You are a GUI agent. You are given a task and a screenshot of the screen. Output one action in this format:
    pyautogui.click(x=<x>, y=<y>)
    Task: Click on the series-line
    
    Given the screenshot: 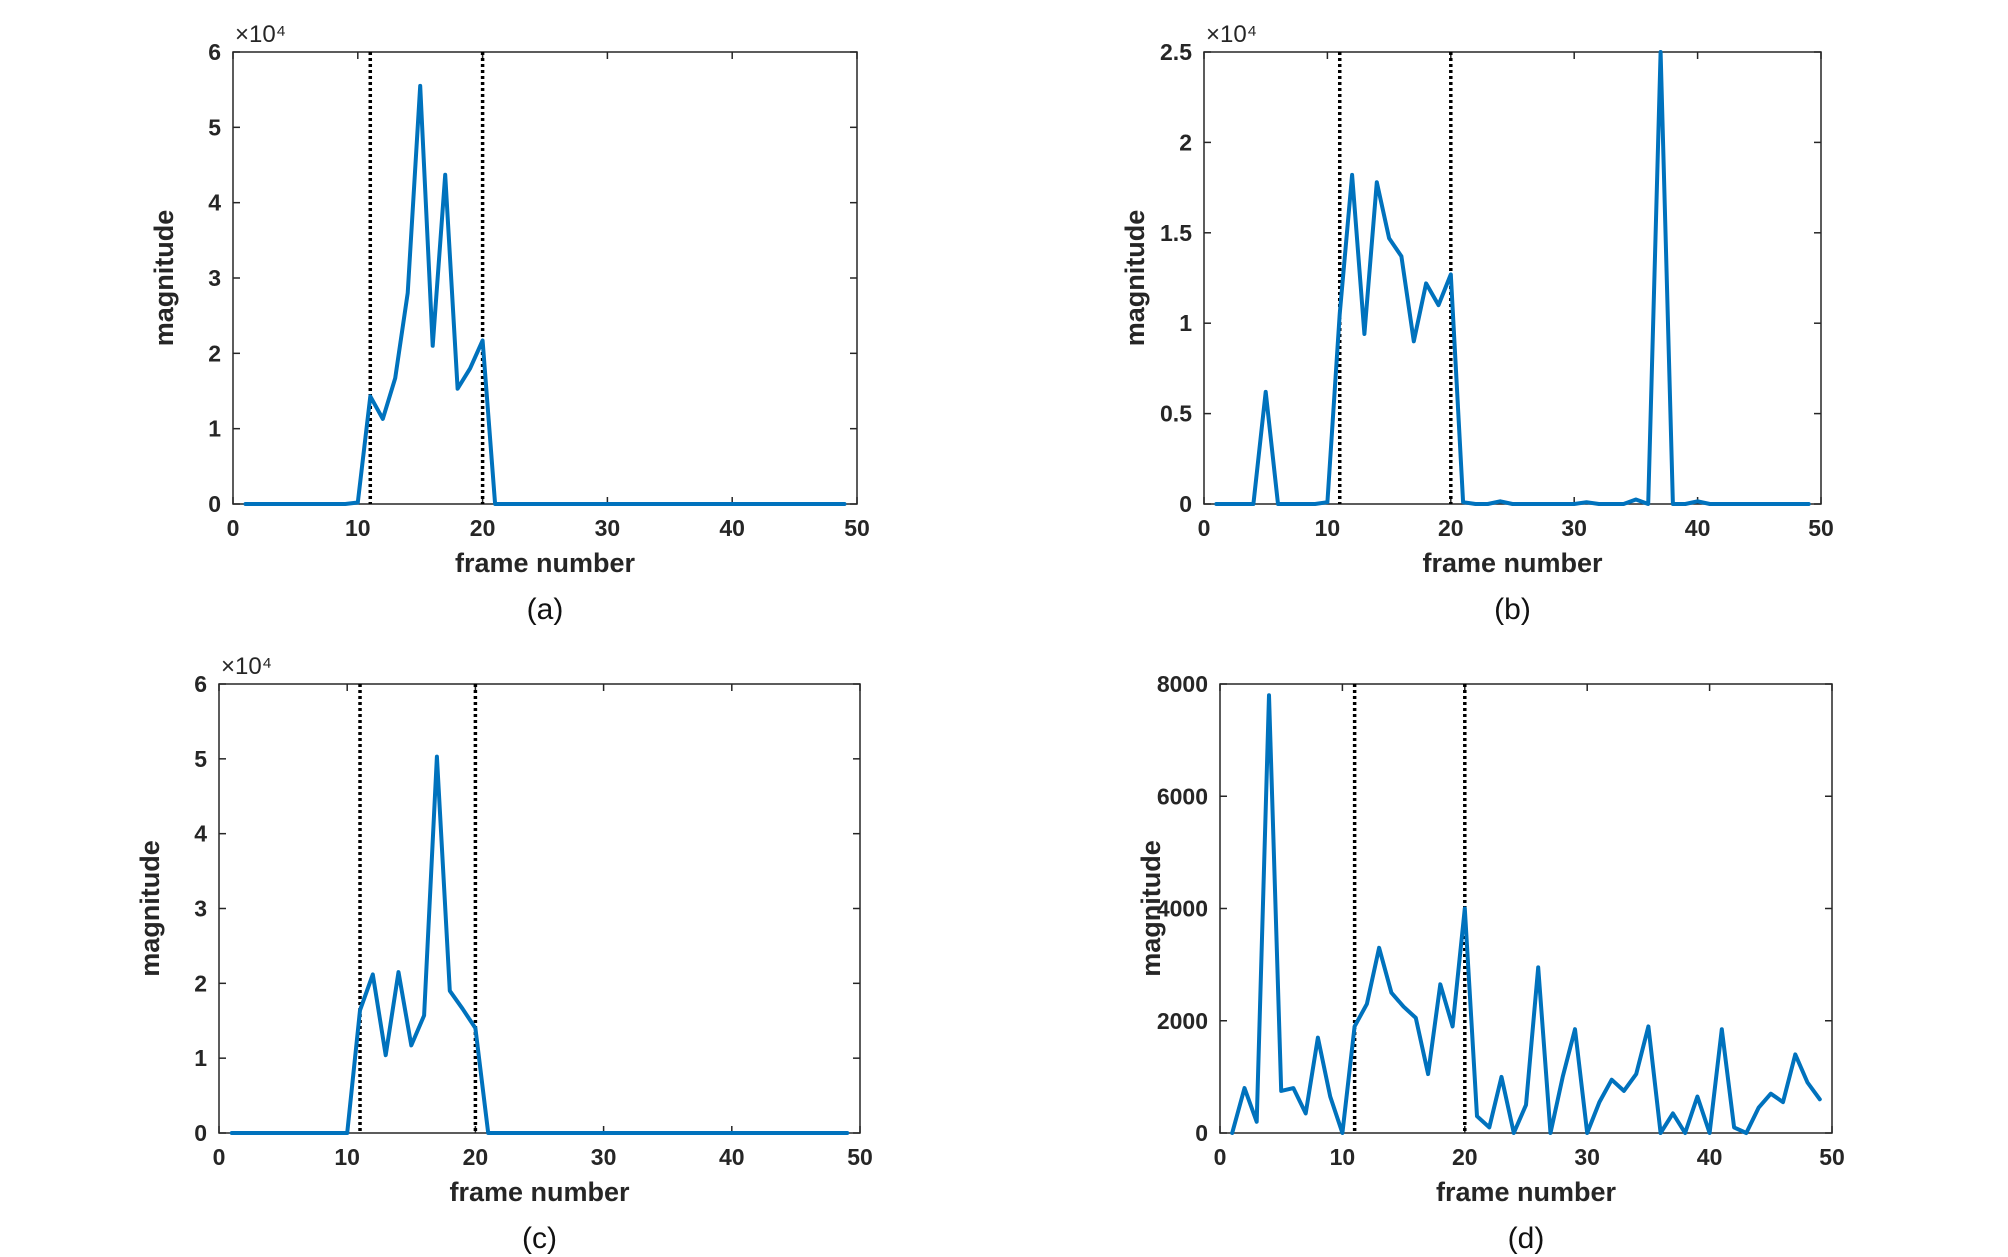 What is the action you would take?
    pyautogui.click(x=1512, y=278)
    